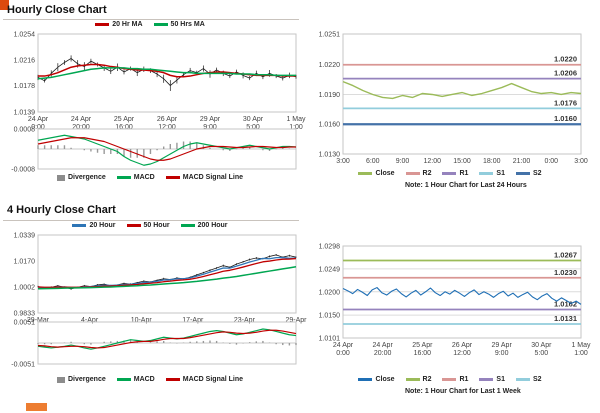 Image resolution: width=600 pixels, height=413 pixels. What do you see at coordinates (154, 150) in the screenshot?
I see `hourly-macd-chart: 0.0008 -0.0008` at bounding box center [154, 150].